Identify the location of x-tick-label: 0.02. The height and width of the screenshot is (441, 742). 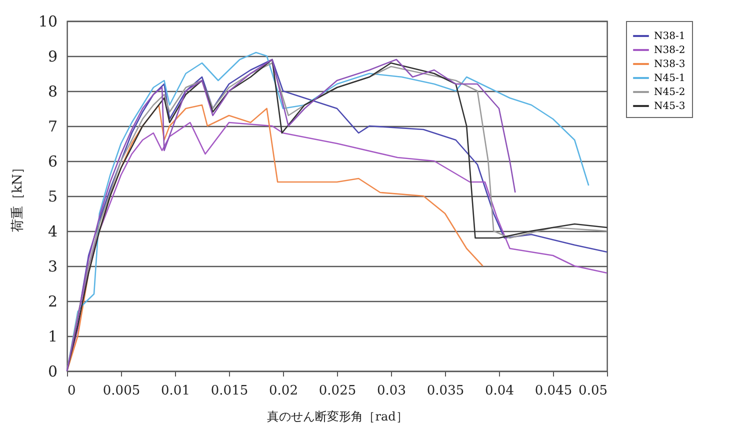
(283, 391).